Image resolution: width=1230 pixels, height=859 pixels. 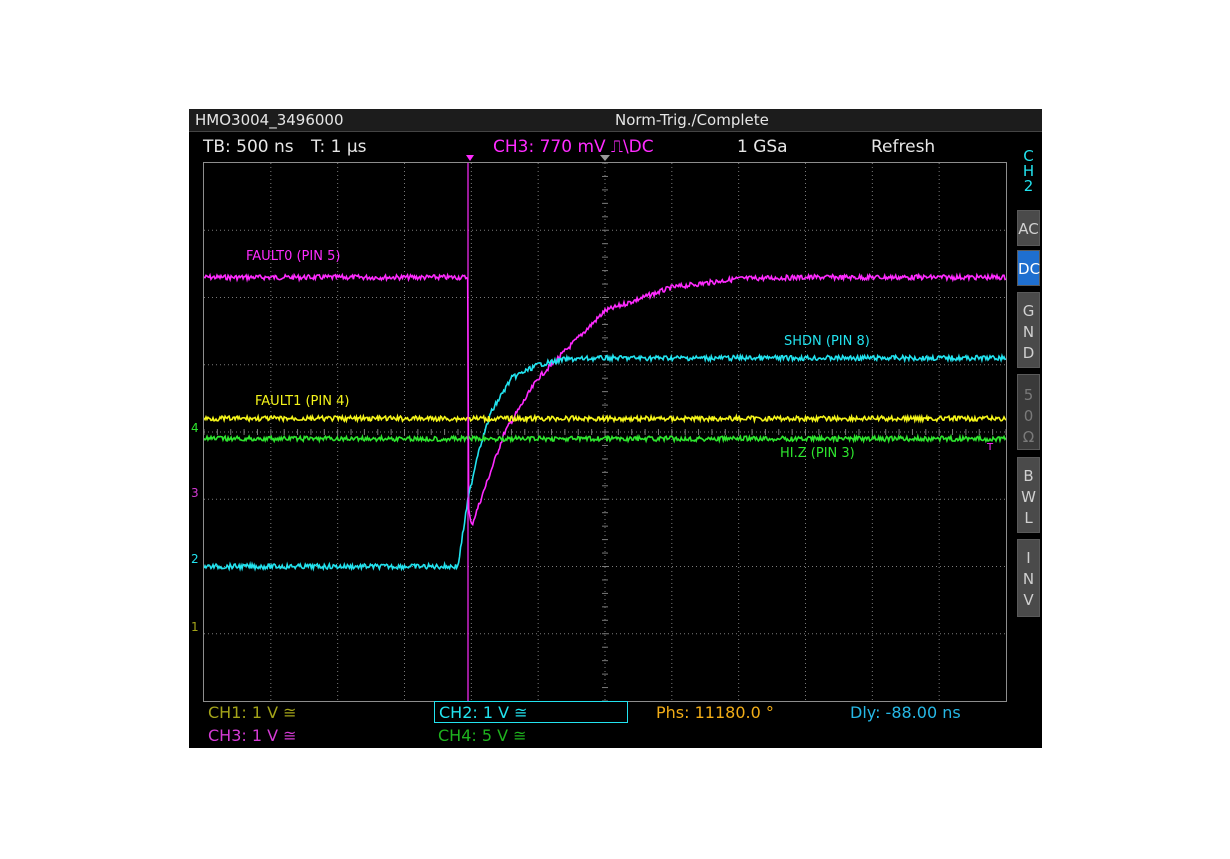 What do you see at coordinates (195, 627) in the screenshot?
I see `ch1-ground-marker: 1` at bounding box center [195, 627].